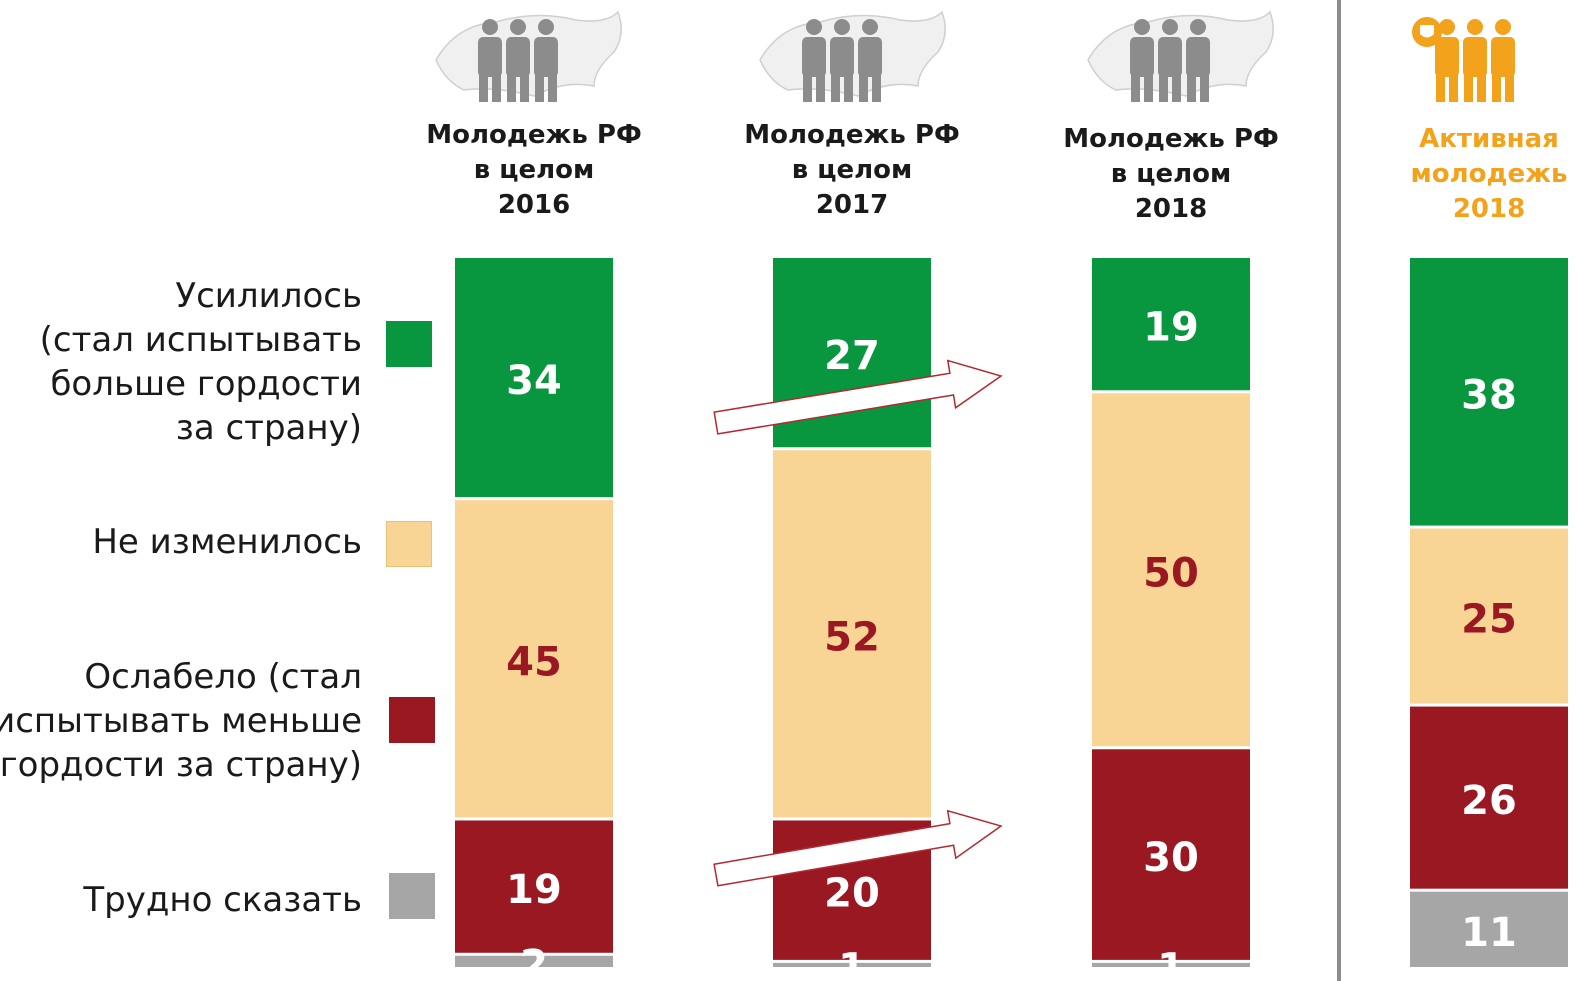 The height and width of the screenshot is (981, 1578). Describe the element at coordinates (206, 384) in the screenshot. I see `legend-label-line: больше гордости` at that location.